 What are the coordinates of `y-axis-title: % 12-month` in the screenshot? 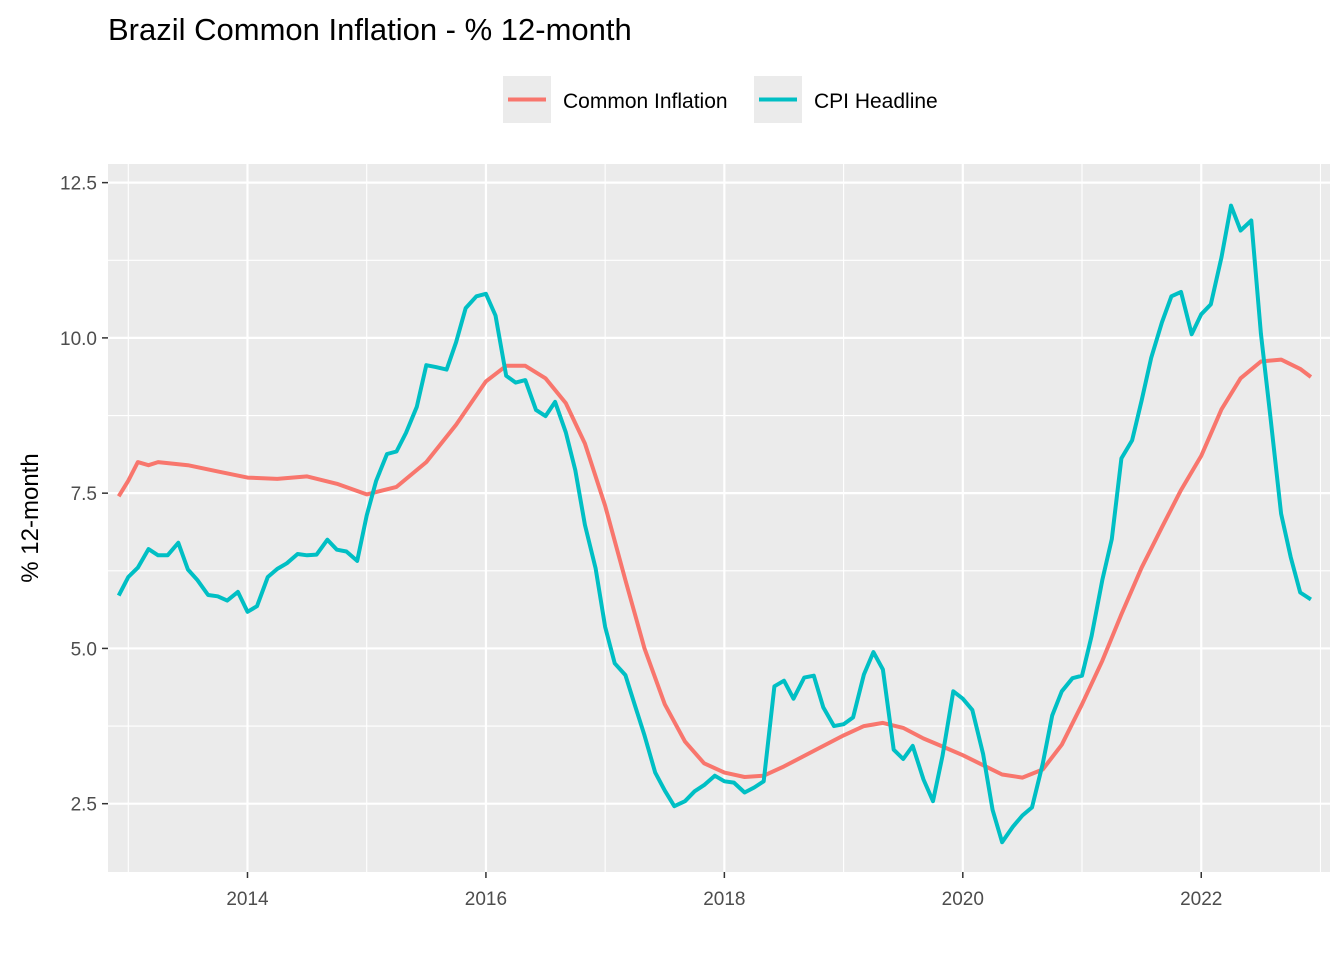 It's located at (30, 517).